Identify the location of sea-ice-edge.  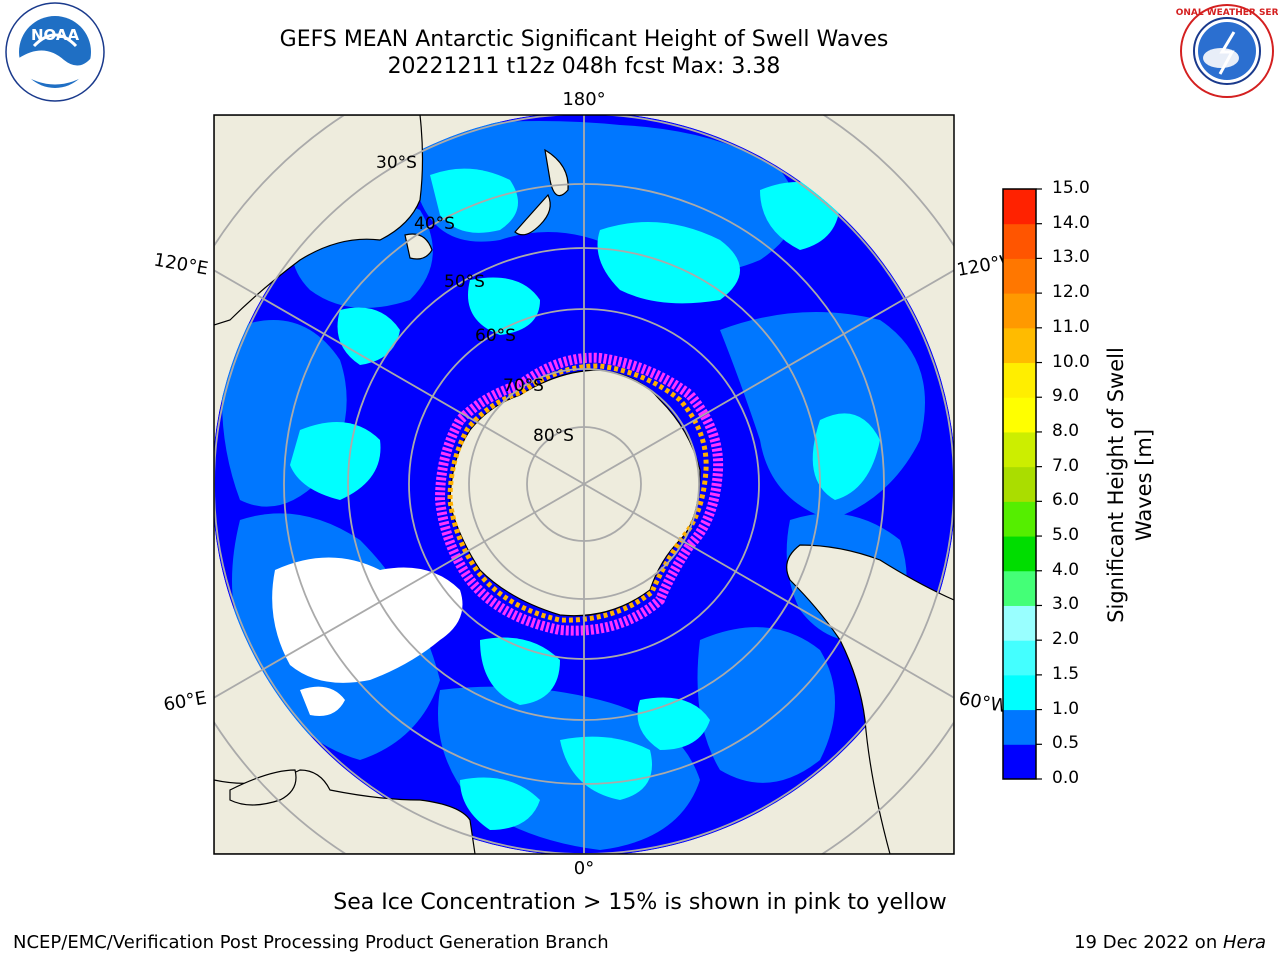
(579, 494).